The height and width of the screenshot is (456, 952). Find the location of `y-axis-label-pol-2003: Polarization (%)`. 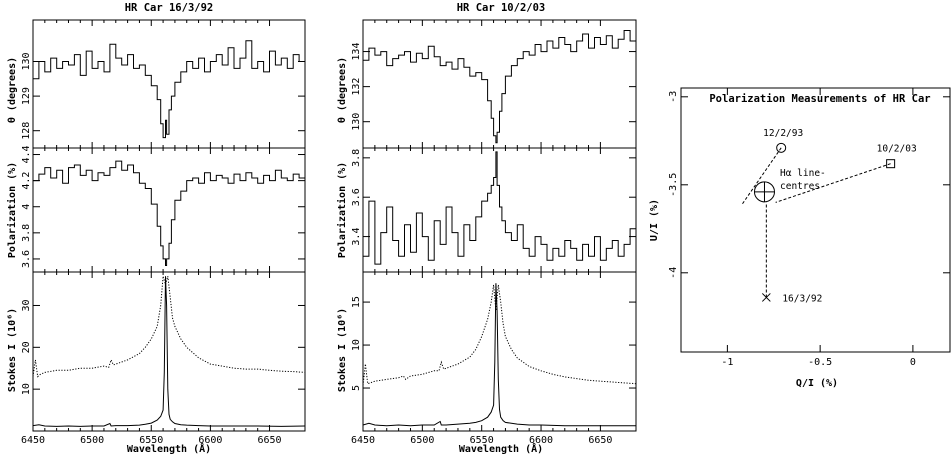

y-axis-label-pol-2003: Polarization (%) is located at coordinates (342, 210).